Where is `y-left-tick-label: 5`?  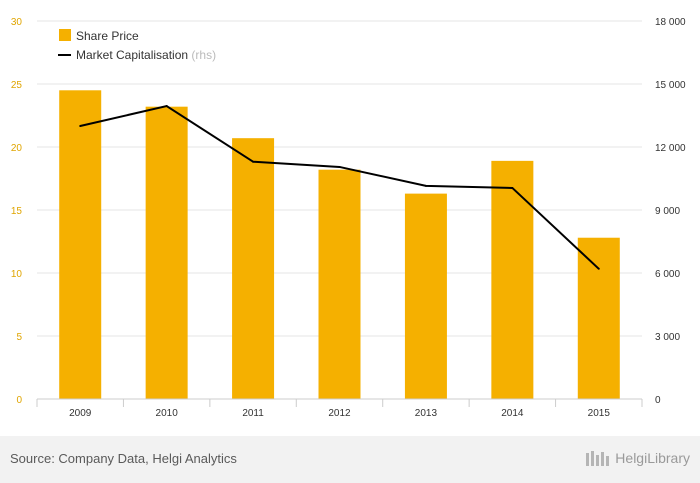 y-left-tick-label: 5 is located at coordinates (19, 337).